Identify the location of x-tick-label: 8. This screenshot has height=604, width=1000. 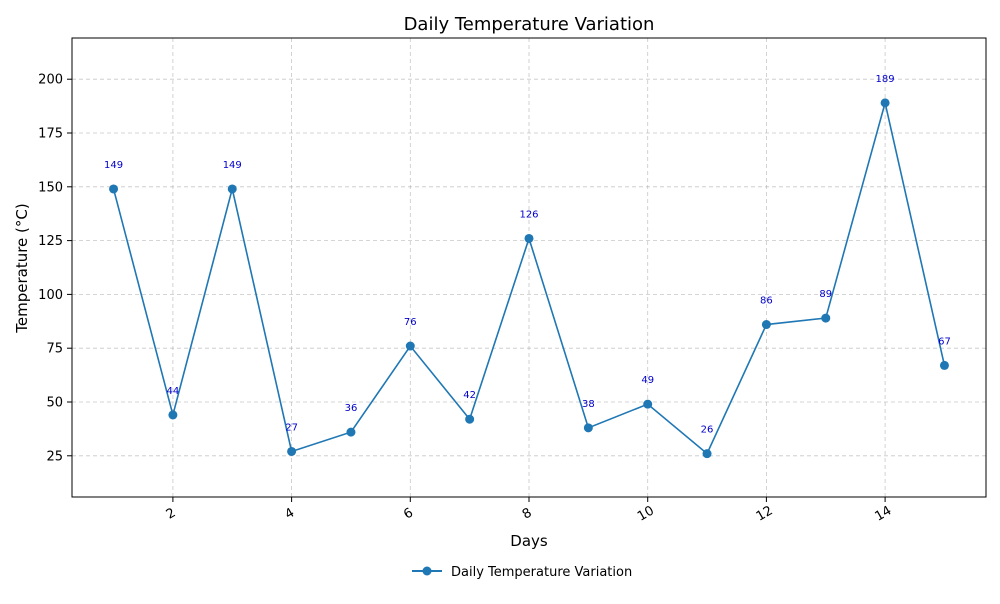
(527, 513).